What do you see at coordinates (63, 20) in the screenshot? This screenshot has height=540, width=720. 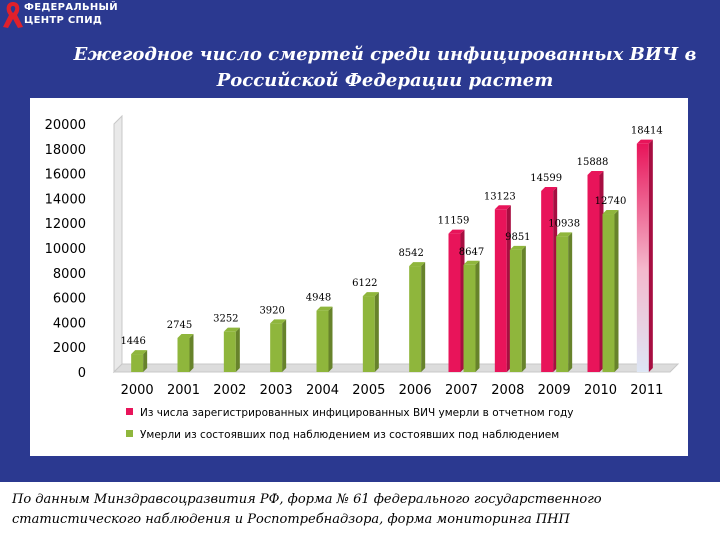 I see `logo-line-2: ЦЕНТР СПИД` at bounding box center [63, 20].